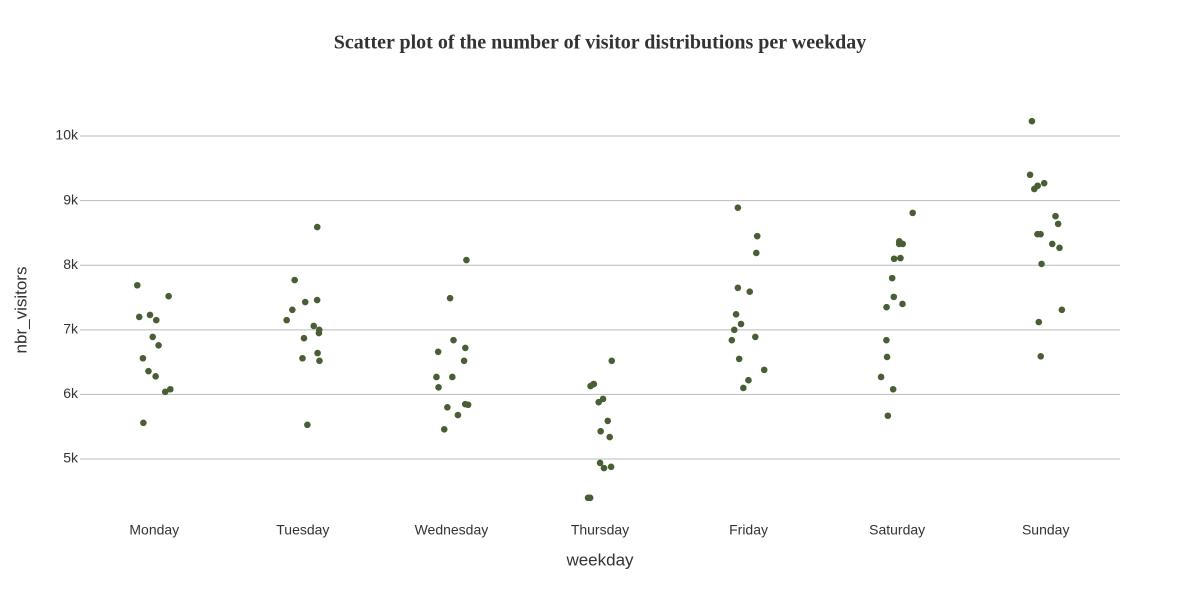 This screenshot has width=1200, height=600. Describe the element at coordinates (71, 393) in the screenshot. I see `y-tick-label: 6k` at that location.